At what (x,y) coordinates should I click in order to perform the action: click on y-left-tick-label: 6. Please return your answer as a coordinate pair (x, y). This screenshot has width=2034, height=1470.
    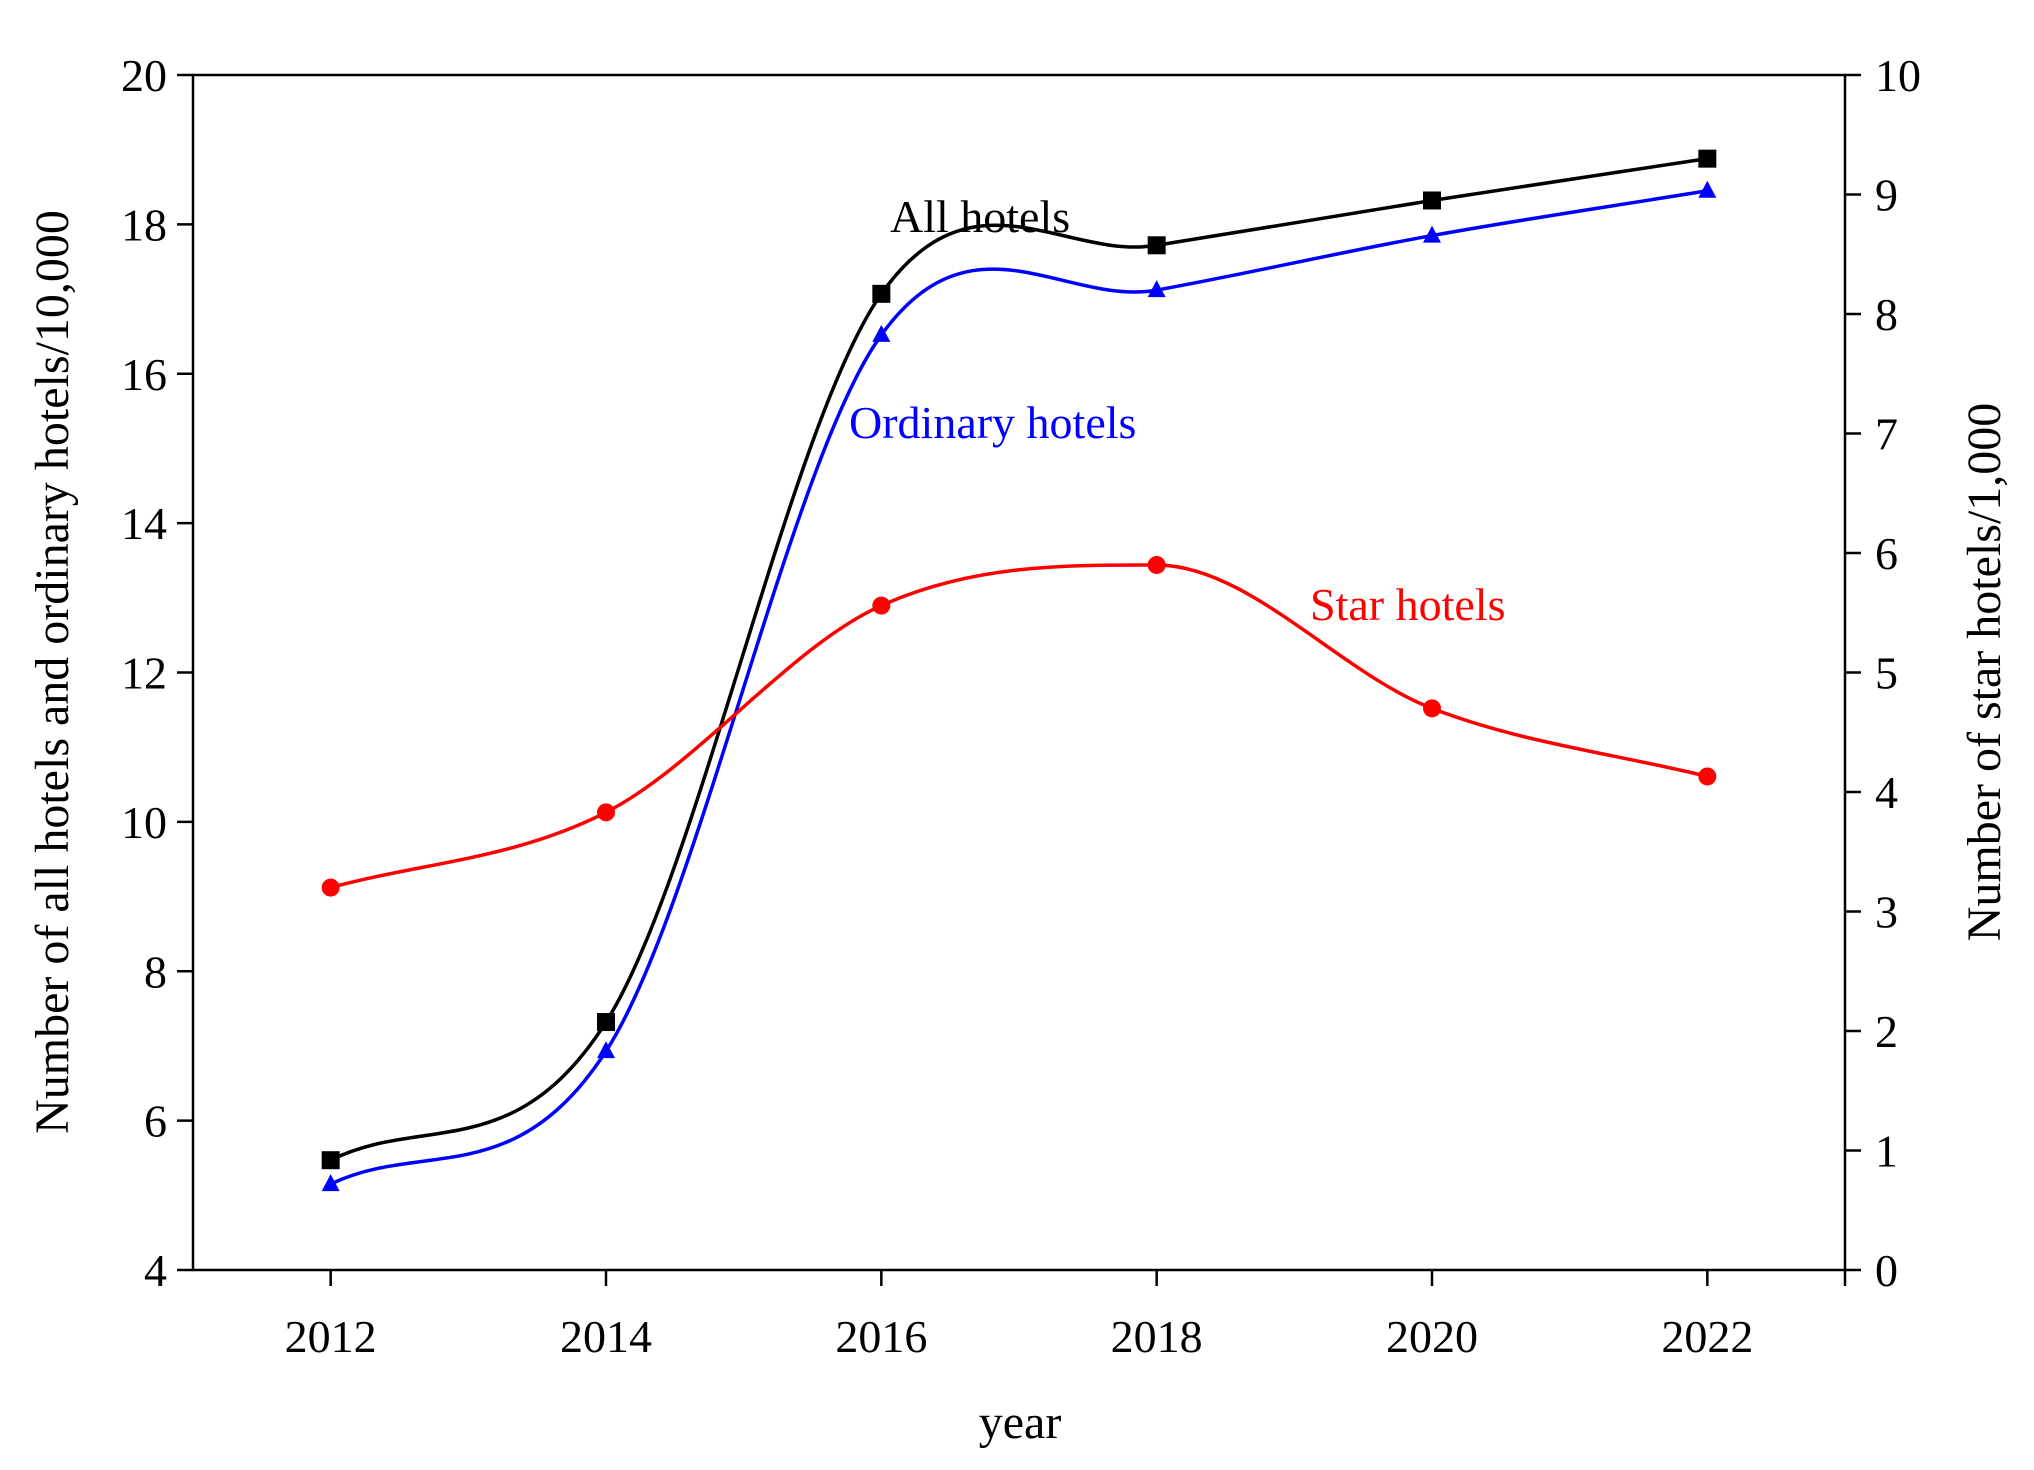
    Looking at the image, I should click on (155, 1121).